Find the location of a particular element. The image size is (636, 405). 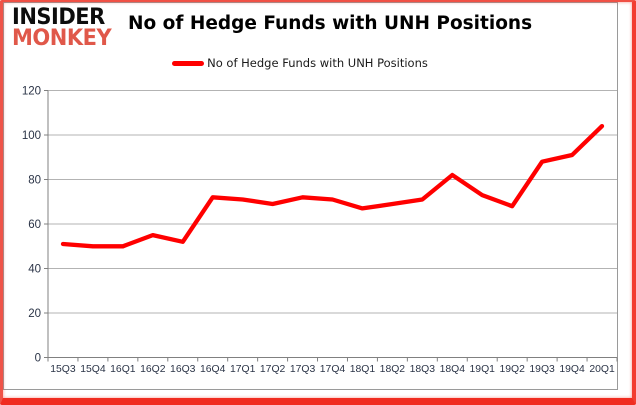

insider-monkey-logo: INSIDER MONKEY is located at coordinates (62, 26).